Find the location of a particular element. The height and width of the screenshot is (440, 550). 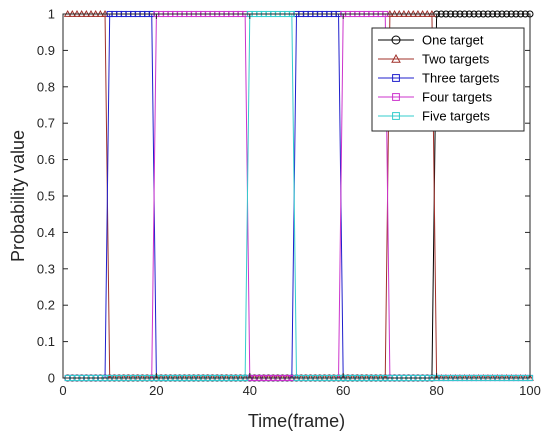

legend-label-5: Five targets is located at coordinates (456, 116).